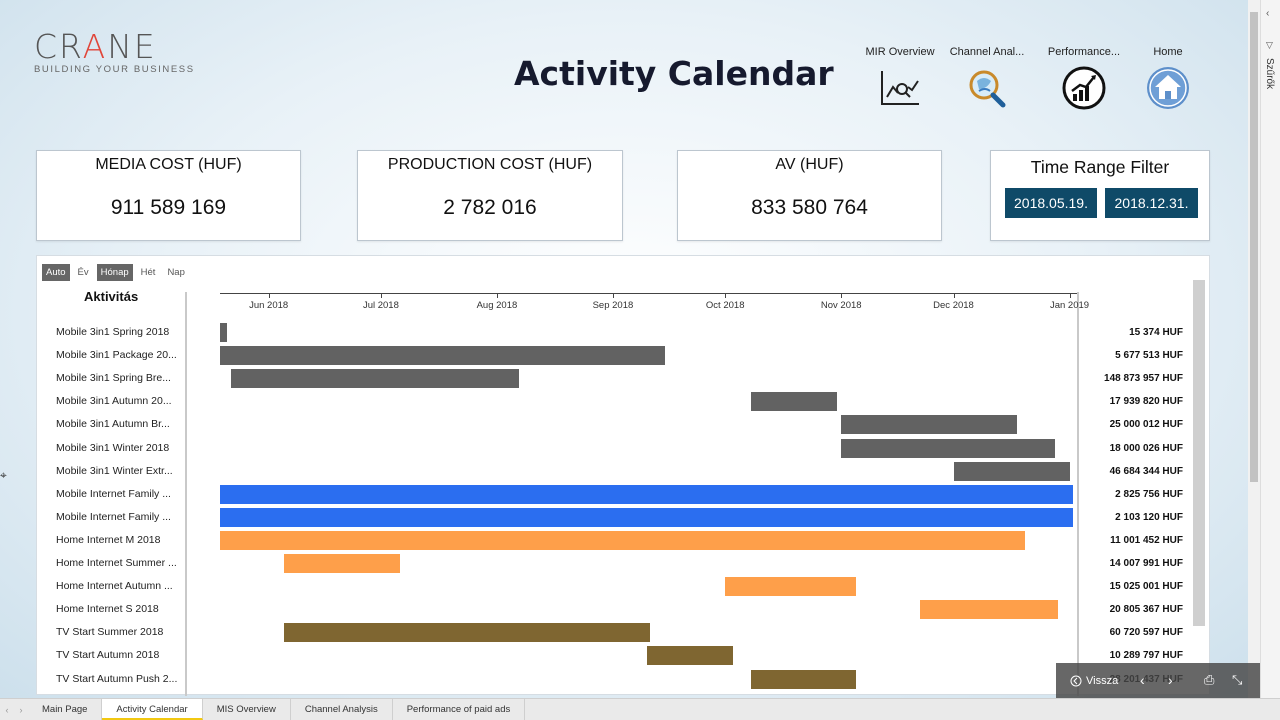 The width and height of the screenshot is (1280, 720). Describe the element at coordinates (1051, 203) in the screenshot. I see `start-date-button: 2018.05.19.` at that location.